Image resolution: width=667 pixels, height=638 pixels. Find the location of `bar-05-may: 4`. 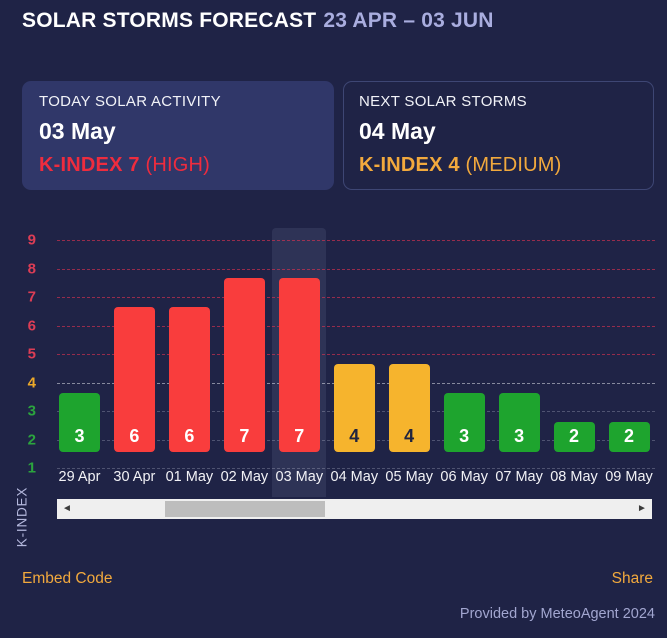

bar-05-may: 4 is located at coordinates (409, 408).